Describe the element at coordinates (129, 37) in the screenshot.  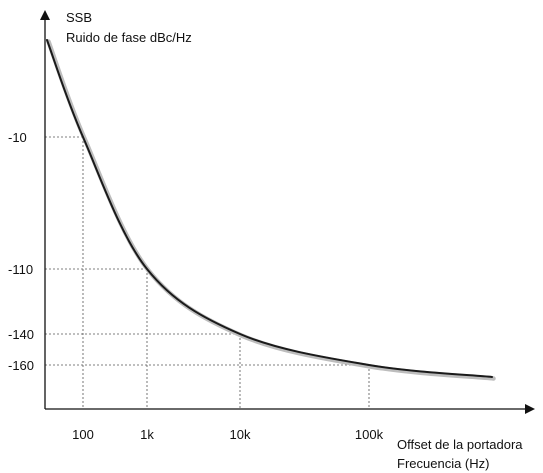
I see `y-axis-label-line-2: Ruido de fase dBc/Hz` at that location.